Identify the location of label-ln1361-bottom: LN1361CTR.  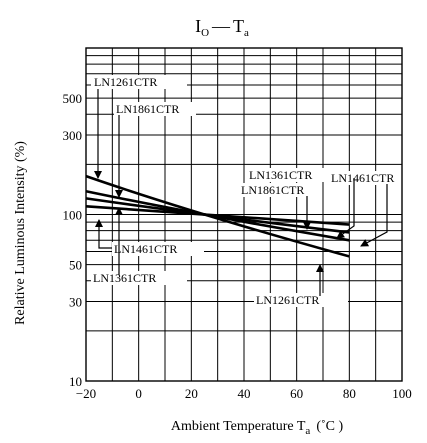
(124, 278).